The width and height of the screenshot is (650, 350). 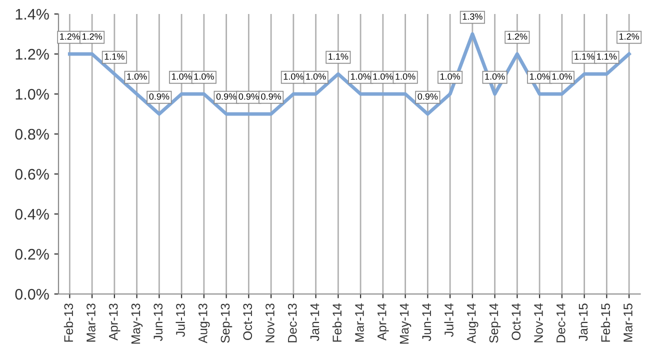 What do you see at coordinates (337, 322) in the screenshot?
I see `x-tick-label: Feb-14` at bounding box center [337, 322].